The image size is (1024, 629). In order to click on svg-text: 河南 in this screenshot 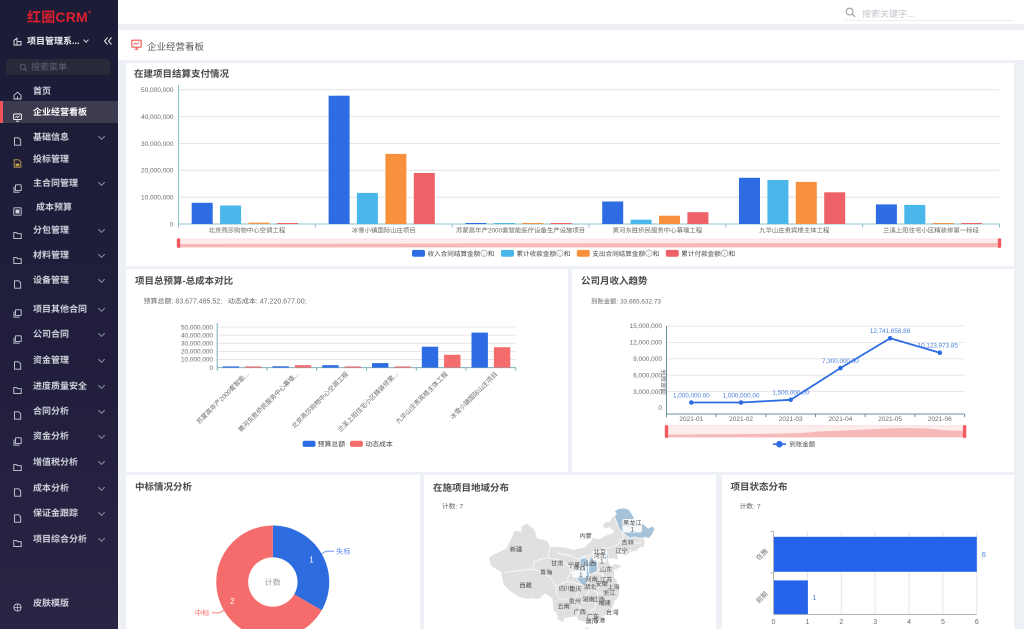, I will do `click(591, 580)`.